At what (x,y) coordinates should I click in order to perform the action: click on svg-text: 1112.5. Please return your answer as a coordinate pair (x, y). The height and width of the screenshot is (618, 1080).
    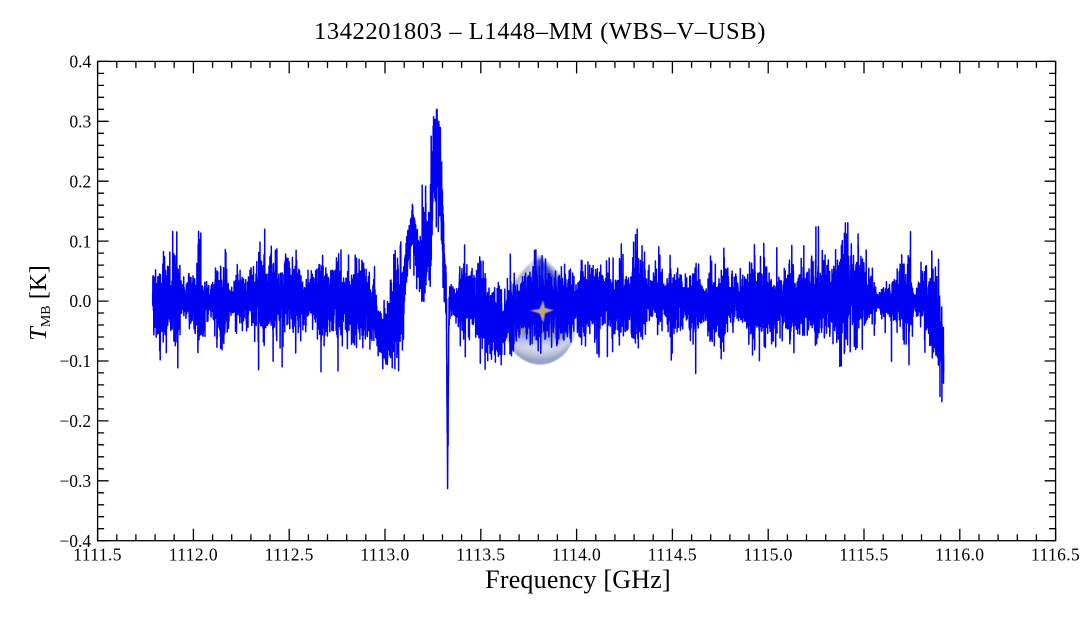
    Looking at the image, I should click on (289, 555).